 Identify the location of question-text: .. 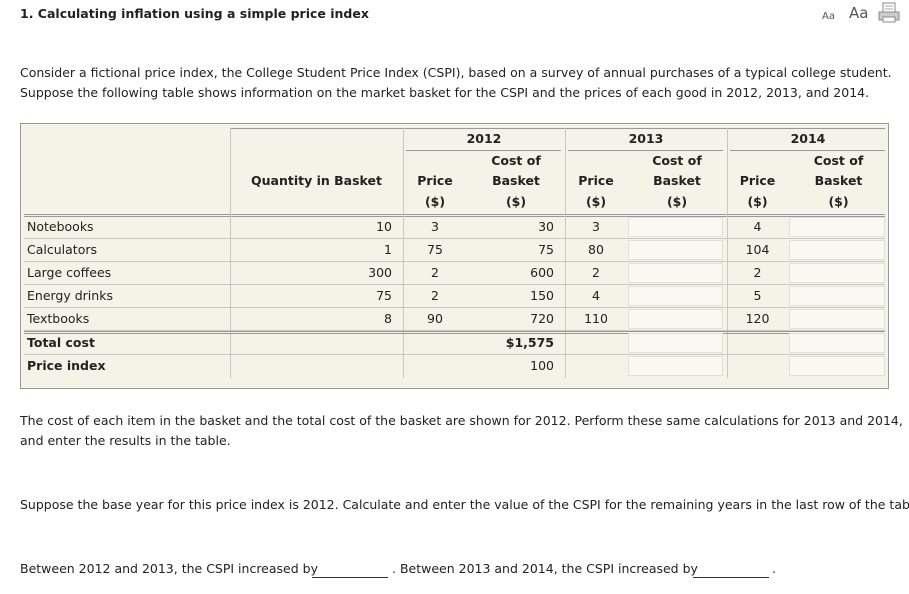
(774, 568).